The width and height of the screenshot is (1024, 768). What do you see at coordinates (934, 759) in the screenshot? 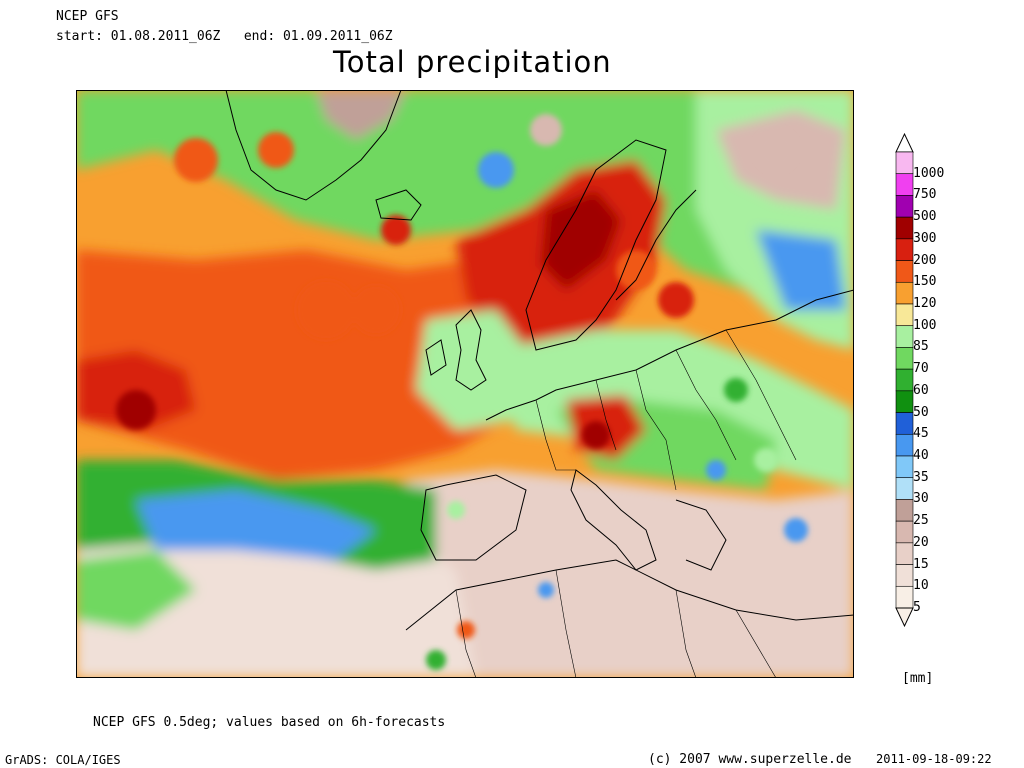
I see `timestamp-label: 2011-09-18-09:22` at bounding box center [934, 759].